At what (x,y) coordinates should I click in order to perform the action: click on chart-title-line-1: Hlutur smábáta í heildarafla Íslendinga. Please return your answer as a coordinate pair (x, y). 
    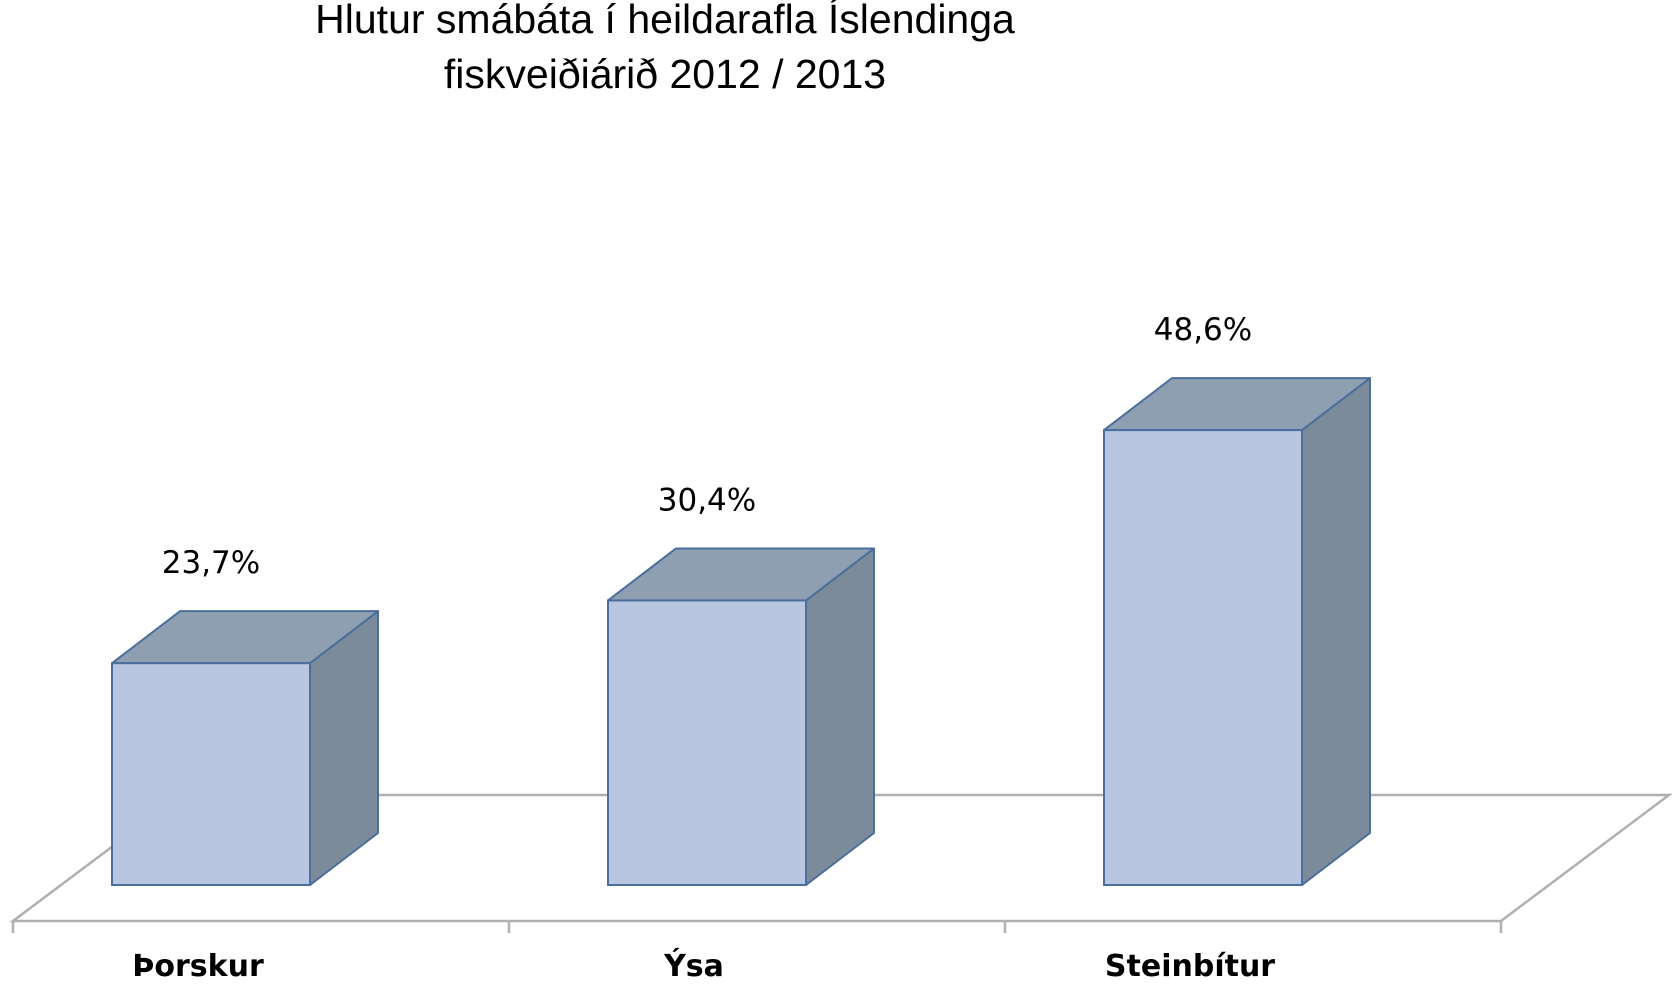
    Looking at the image, I should click on (665, 21).